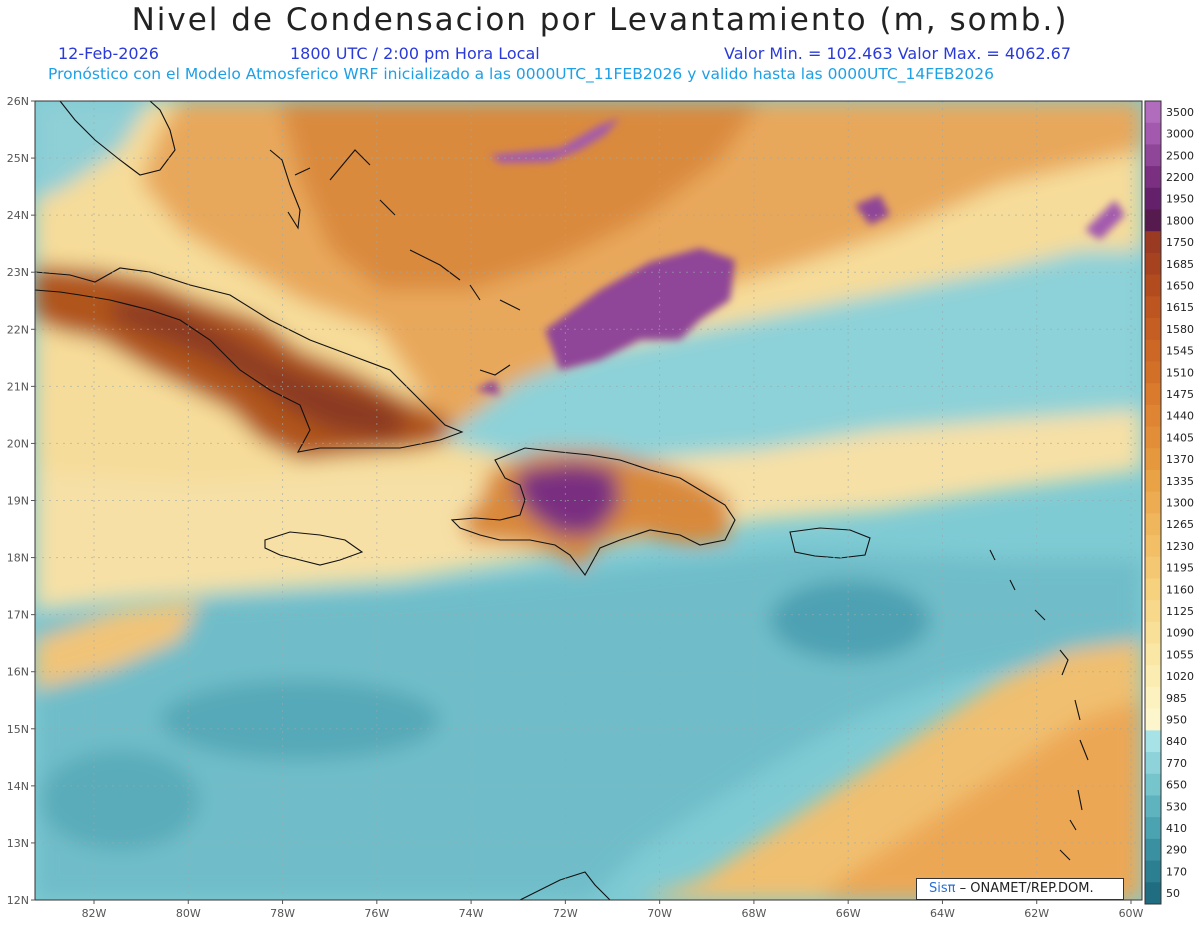  Describe the element at coordinates (1180, 177) in the screenshot. I see `colorbar-label: 2200` at that location.